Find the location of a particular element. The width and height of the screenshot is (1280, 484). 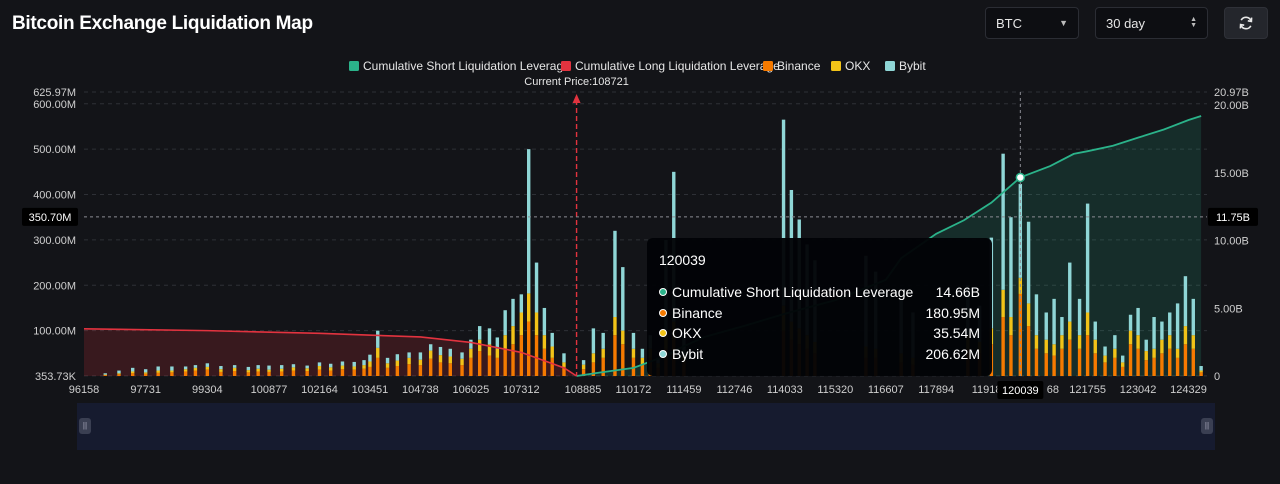

tooltip-name: Cumulative Short Liquidation Leverage is located at coordinates (793, 292).